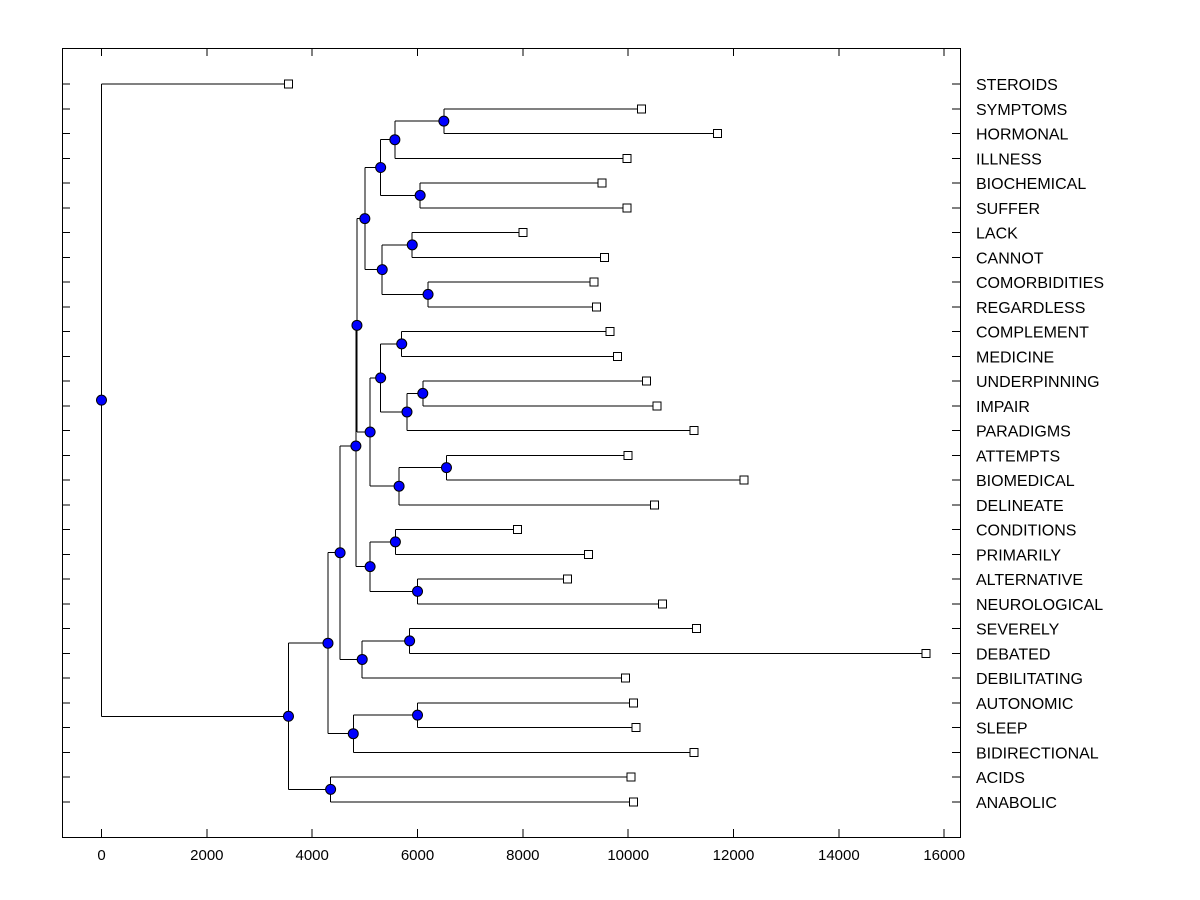 This screenshot has height=900, width=1200. Describe the element at coordinates (1031, 184) in the screenshot. I see `leaf-label: BIOCHEMICAL` at that location.